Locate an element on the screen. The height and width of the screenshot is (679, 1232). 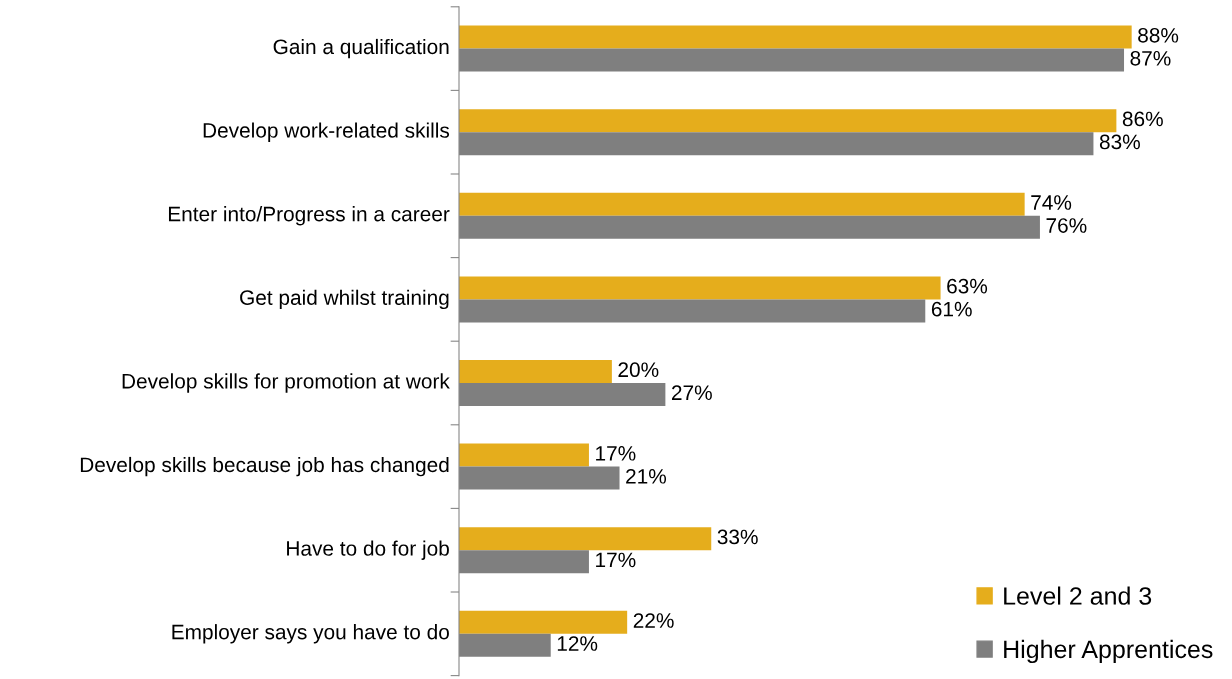
y-tick-label: Gain a qualification is located at coordinates (361, 48).